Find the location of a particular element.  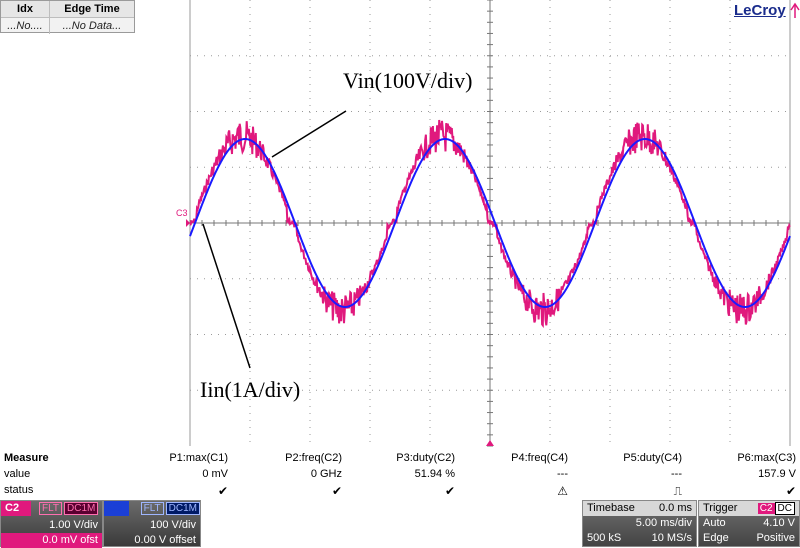

trigger-mode: Auto is located at coordinates (714, 523).